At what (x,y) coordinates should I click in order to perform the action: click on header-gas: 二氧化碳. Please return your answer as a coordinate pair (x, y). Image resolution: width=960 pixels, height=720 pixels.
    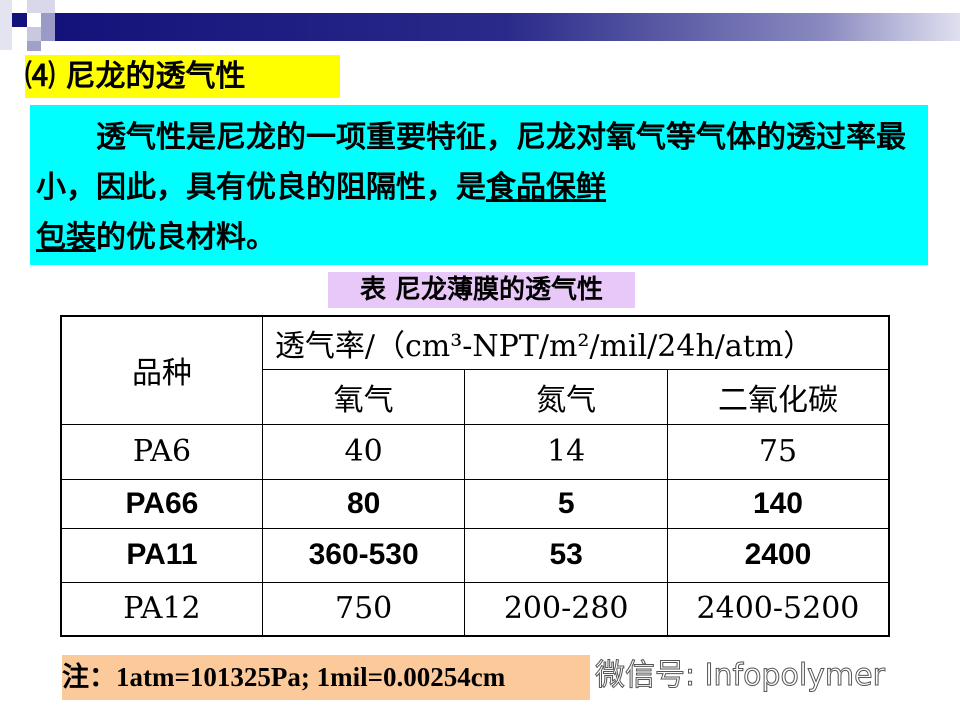
    Looking at the image, I should click on (778, 396).